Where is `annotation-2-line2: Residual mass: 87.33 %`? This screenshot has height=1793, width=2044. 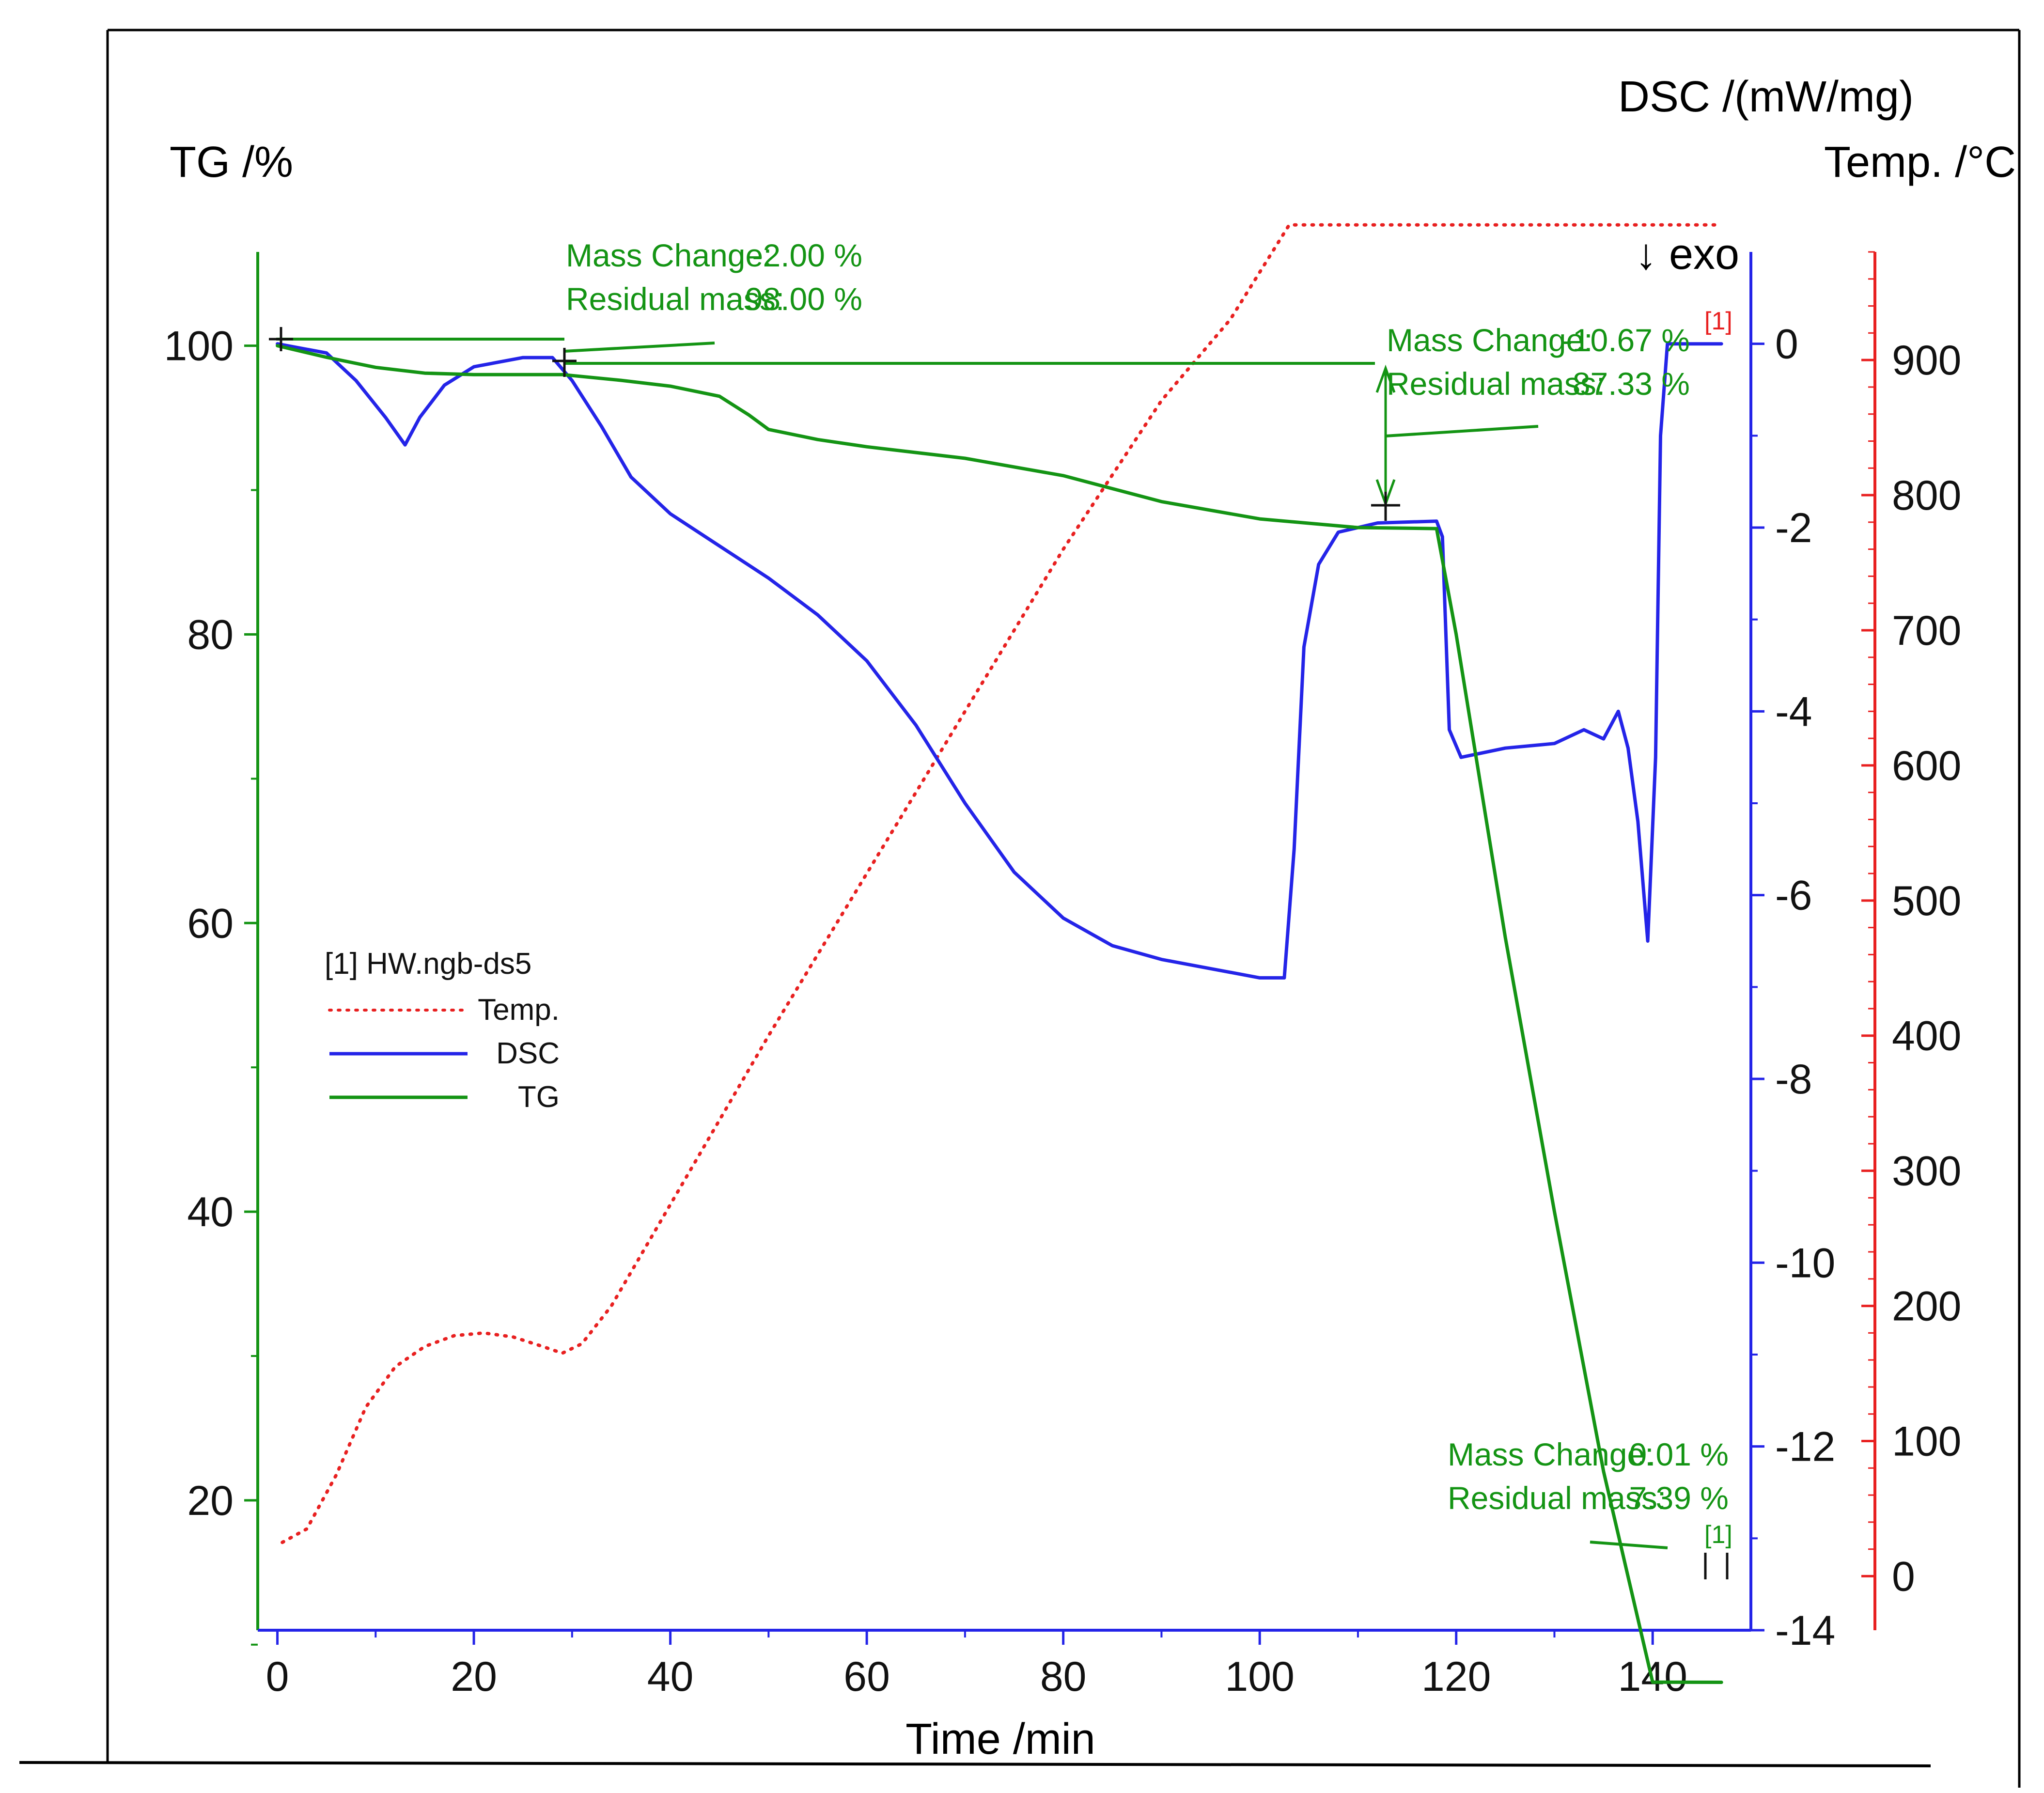
annotation-2-line2: Residual mass: 87.33 % is located at coordinates (1538, 384).